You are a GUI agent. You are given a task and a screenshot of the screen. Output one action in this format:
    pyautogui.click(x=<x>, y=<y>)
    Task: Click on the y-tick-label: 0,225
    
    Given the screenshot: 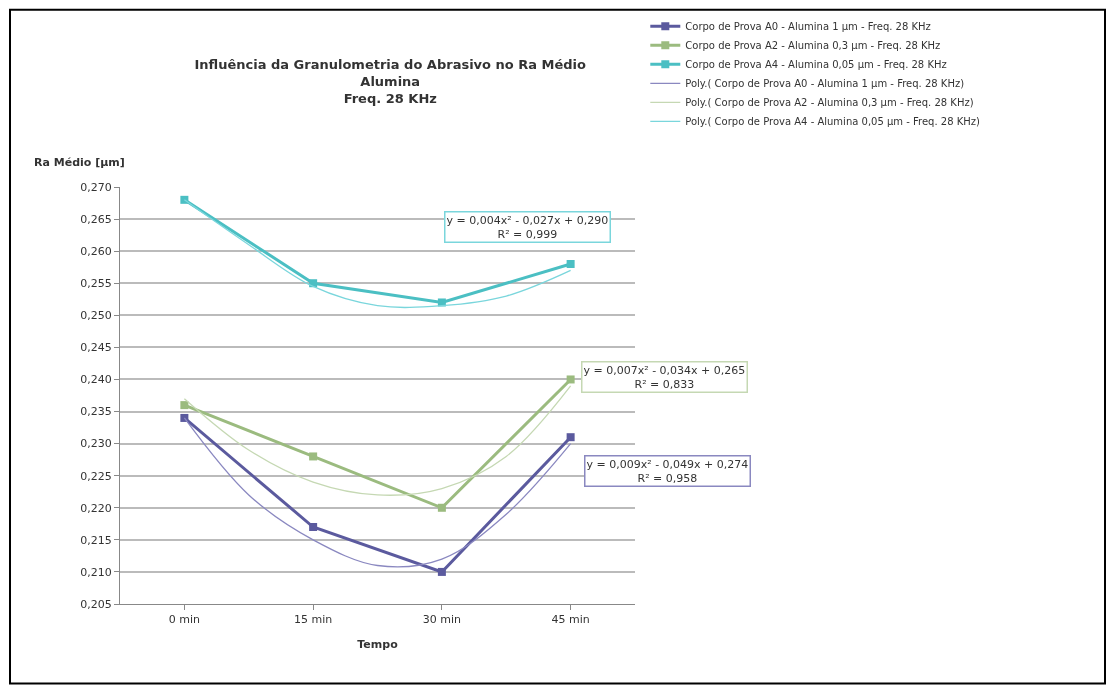 What is the action you would take?
    pyautogui.click(x=96, y=476)
    